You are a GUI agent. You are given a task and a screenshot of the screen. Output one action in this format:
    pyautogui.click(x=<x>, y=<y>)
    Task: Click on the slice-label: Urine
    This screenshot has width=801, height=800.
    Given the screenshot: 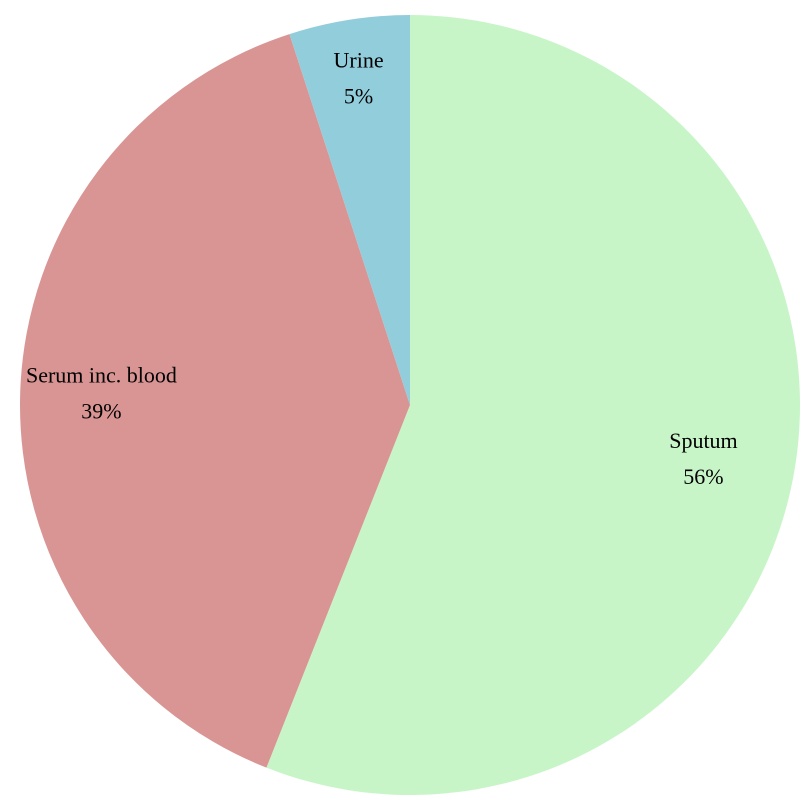 What is the action you would take?
    pyautogui.click(x=359, y=60)
    